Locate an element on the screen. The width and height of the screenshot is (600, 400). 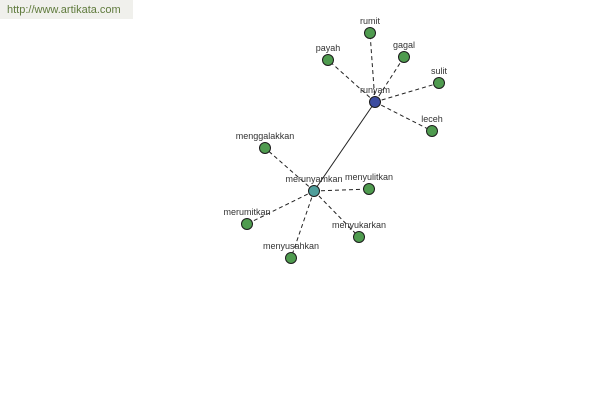
graph-node-runyam is located at coordinates (375, 102).